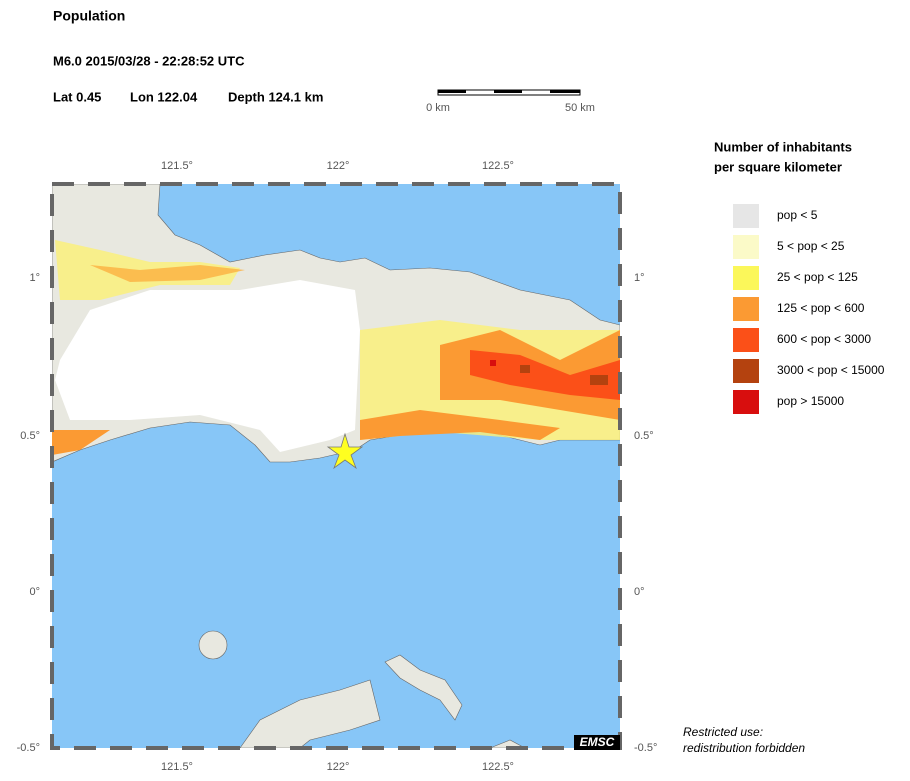 This screenshot has width=910, height=781. What do you see at coordinates (438, 108) in the screenshot?
I see `scale-start: 0 km` at bounding box center [438, 108].